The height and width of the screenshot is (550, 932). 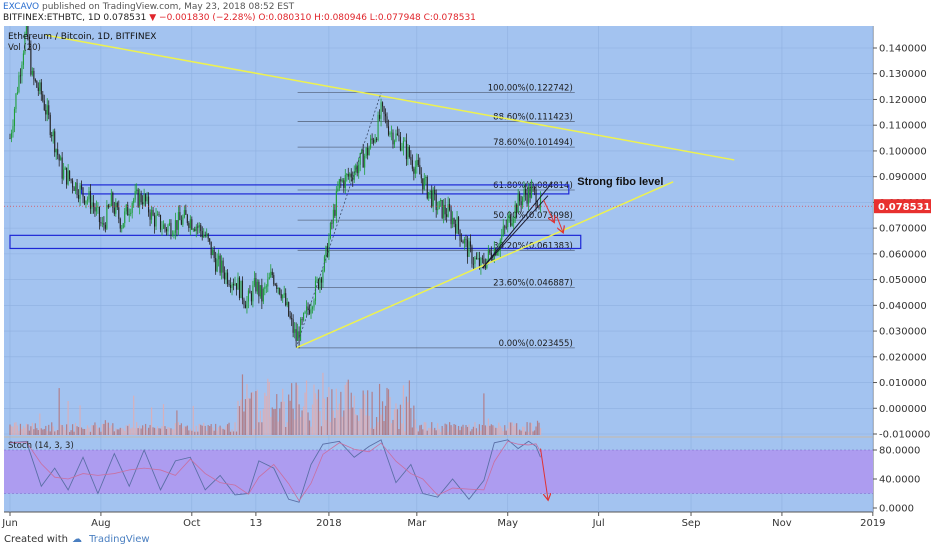 What do you see at coordinates (899, 451) in the screenshot?
I see `stoch-tick-label: 80.0000` at bounding box center [899, 451].